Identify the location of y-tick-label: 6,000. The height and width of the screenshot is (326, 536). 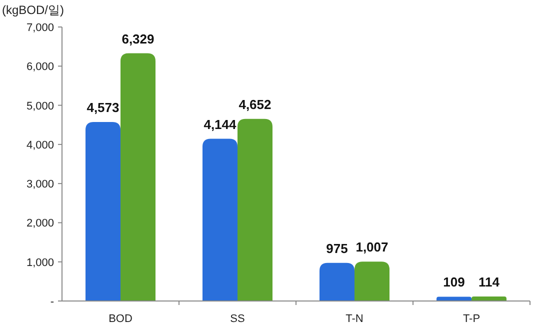
(40, 67).